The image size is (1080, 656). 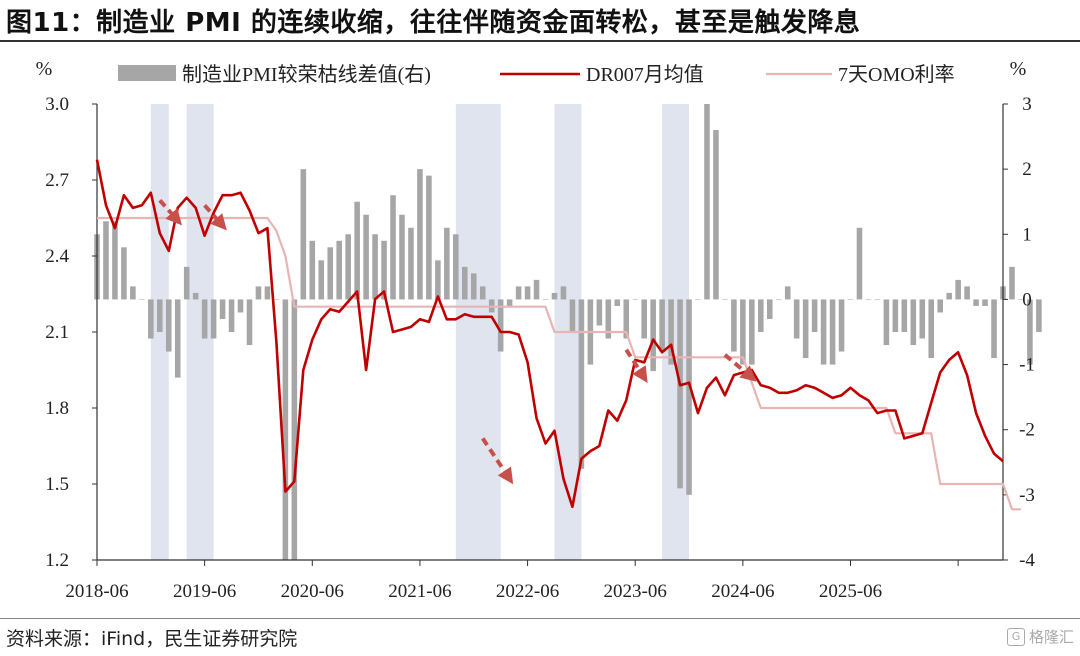 I want to click on right-unit-label: %, so click(x=1018, y=69).